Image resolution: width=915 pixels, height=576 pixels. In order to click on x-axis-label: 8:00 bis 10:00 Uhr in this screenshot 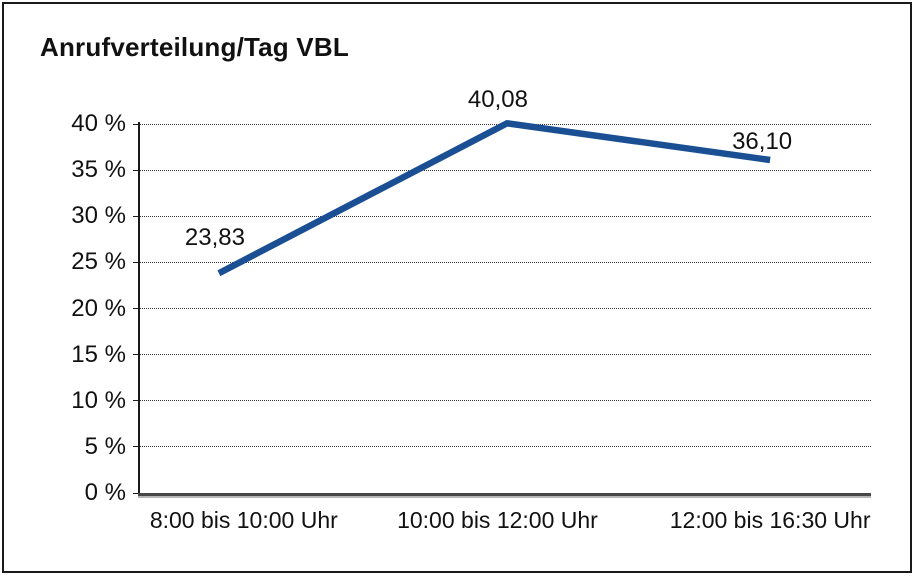, I will do `click(243, 520)`.